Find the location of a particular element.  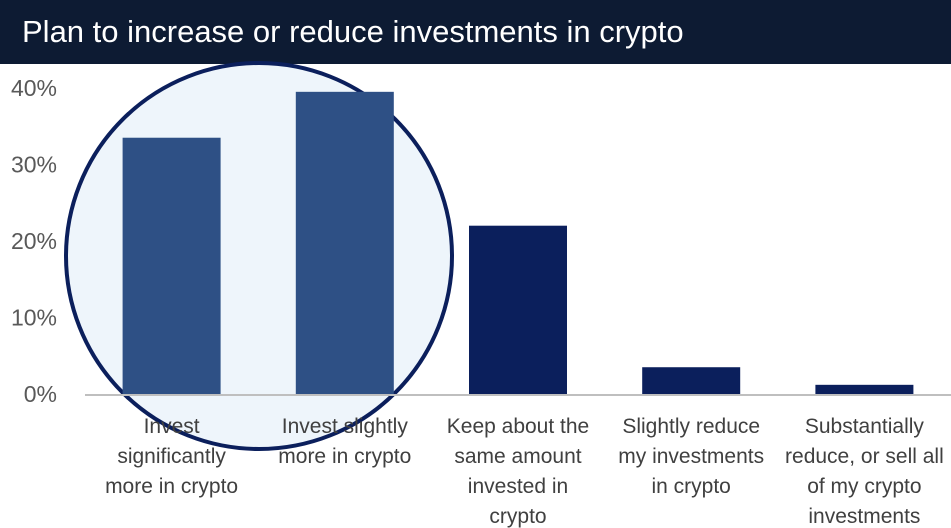

y-tick-label: 20% is located at coordinates (34, 241).